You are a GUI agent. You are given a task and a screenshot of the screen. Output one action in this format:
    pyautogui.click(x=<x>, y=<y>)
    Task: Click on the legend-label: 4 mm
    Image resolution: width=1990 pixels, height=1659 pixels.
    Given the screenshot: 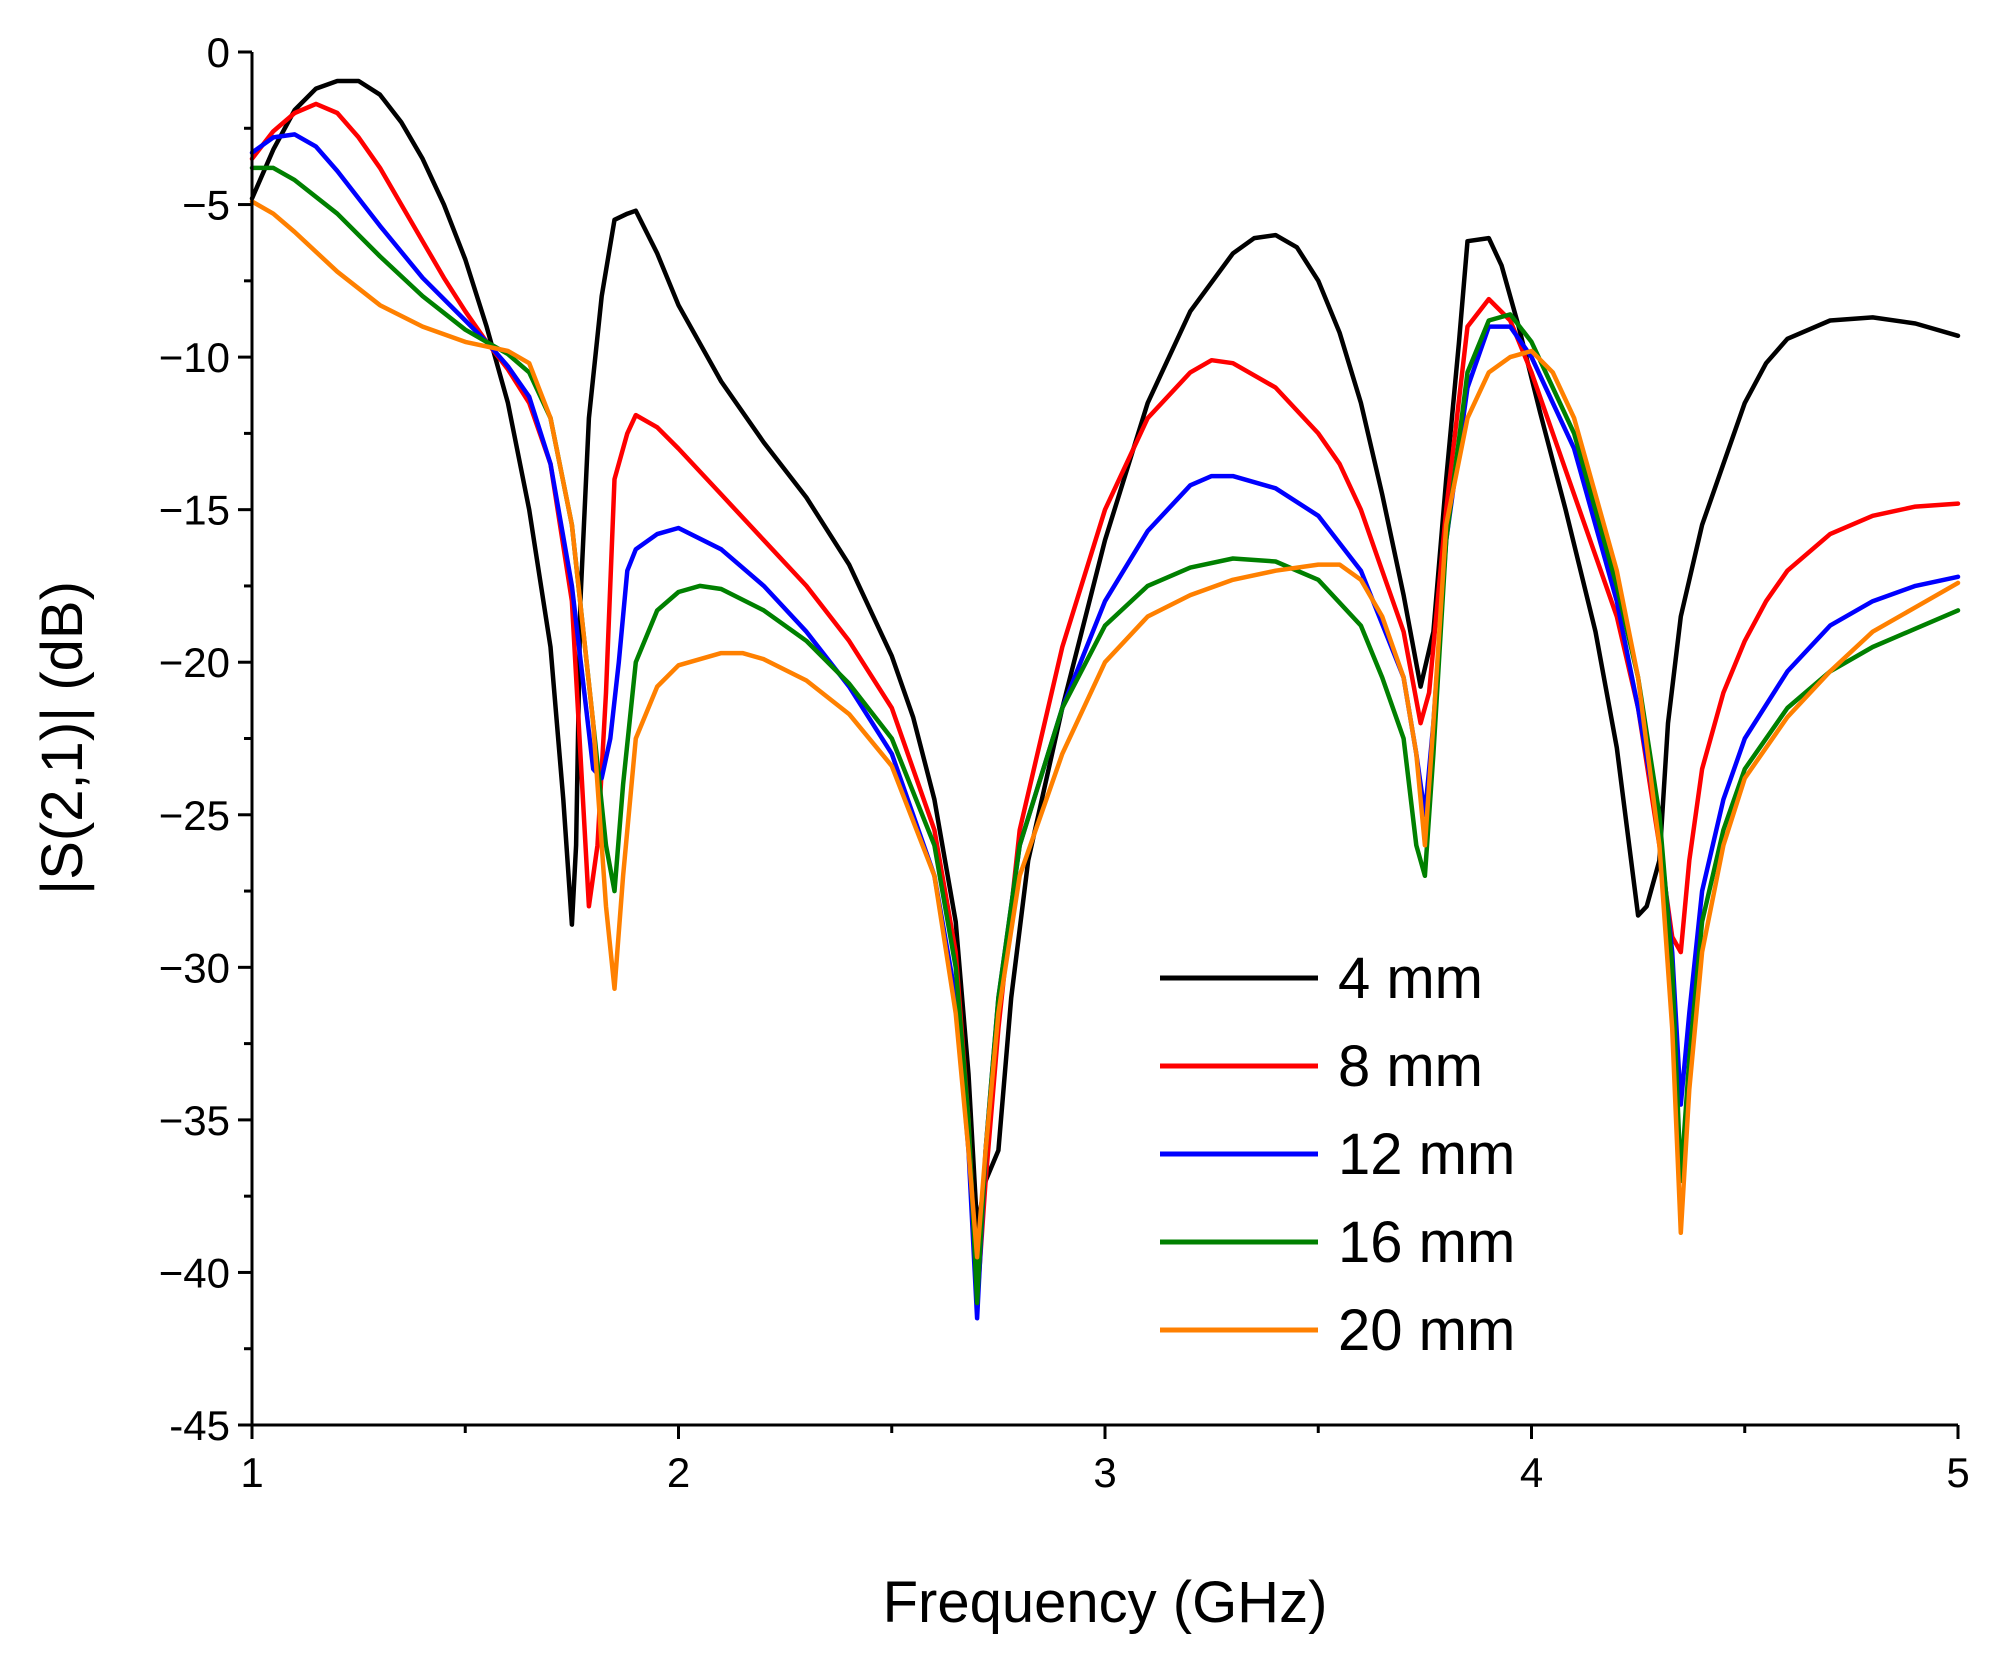 What is the action you would take?
    pyautogui.click(x=1410, y=978)
    